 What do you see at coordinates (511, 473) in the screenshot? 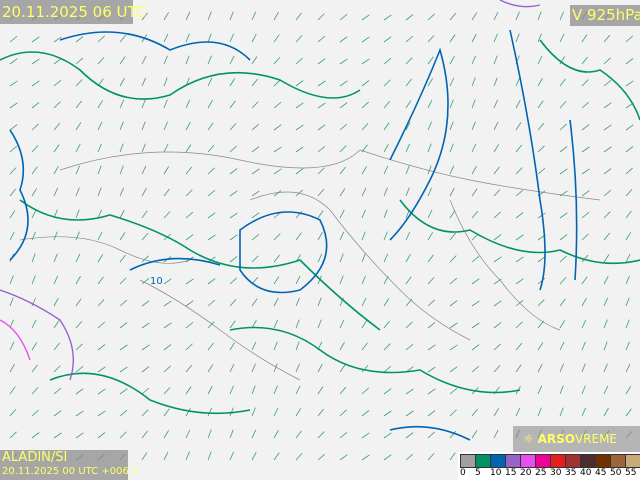
I see `legend-tick: 15` at bounding box center [511, 473].